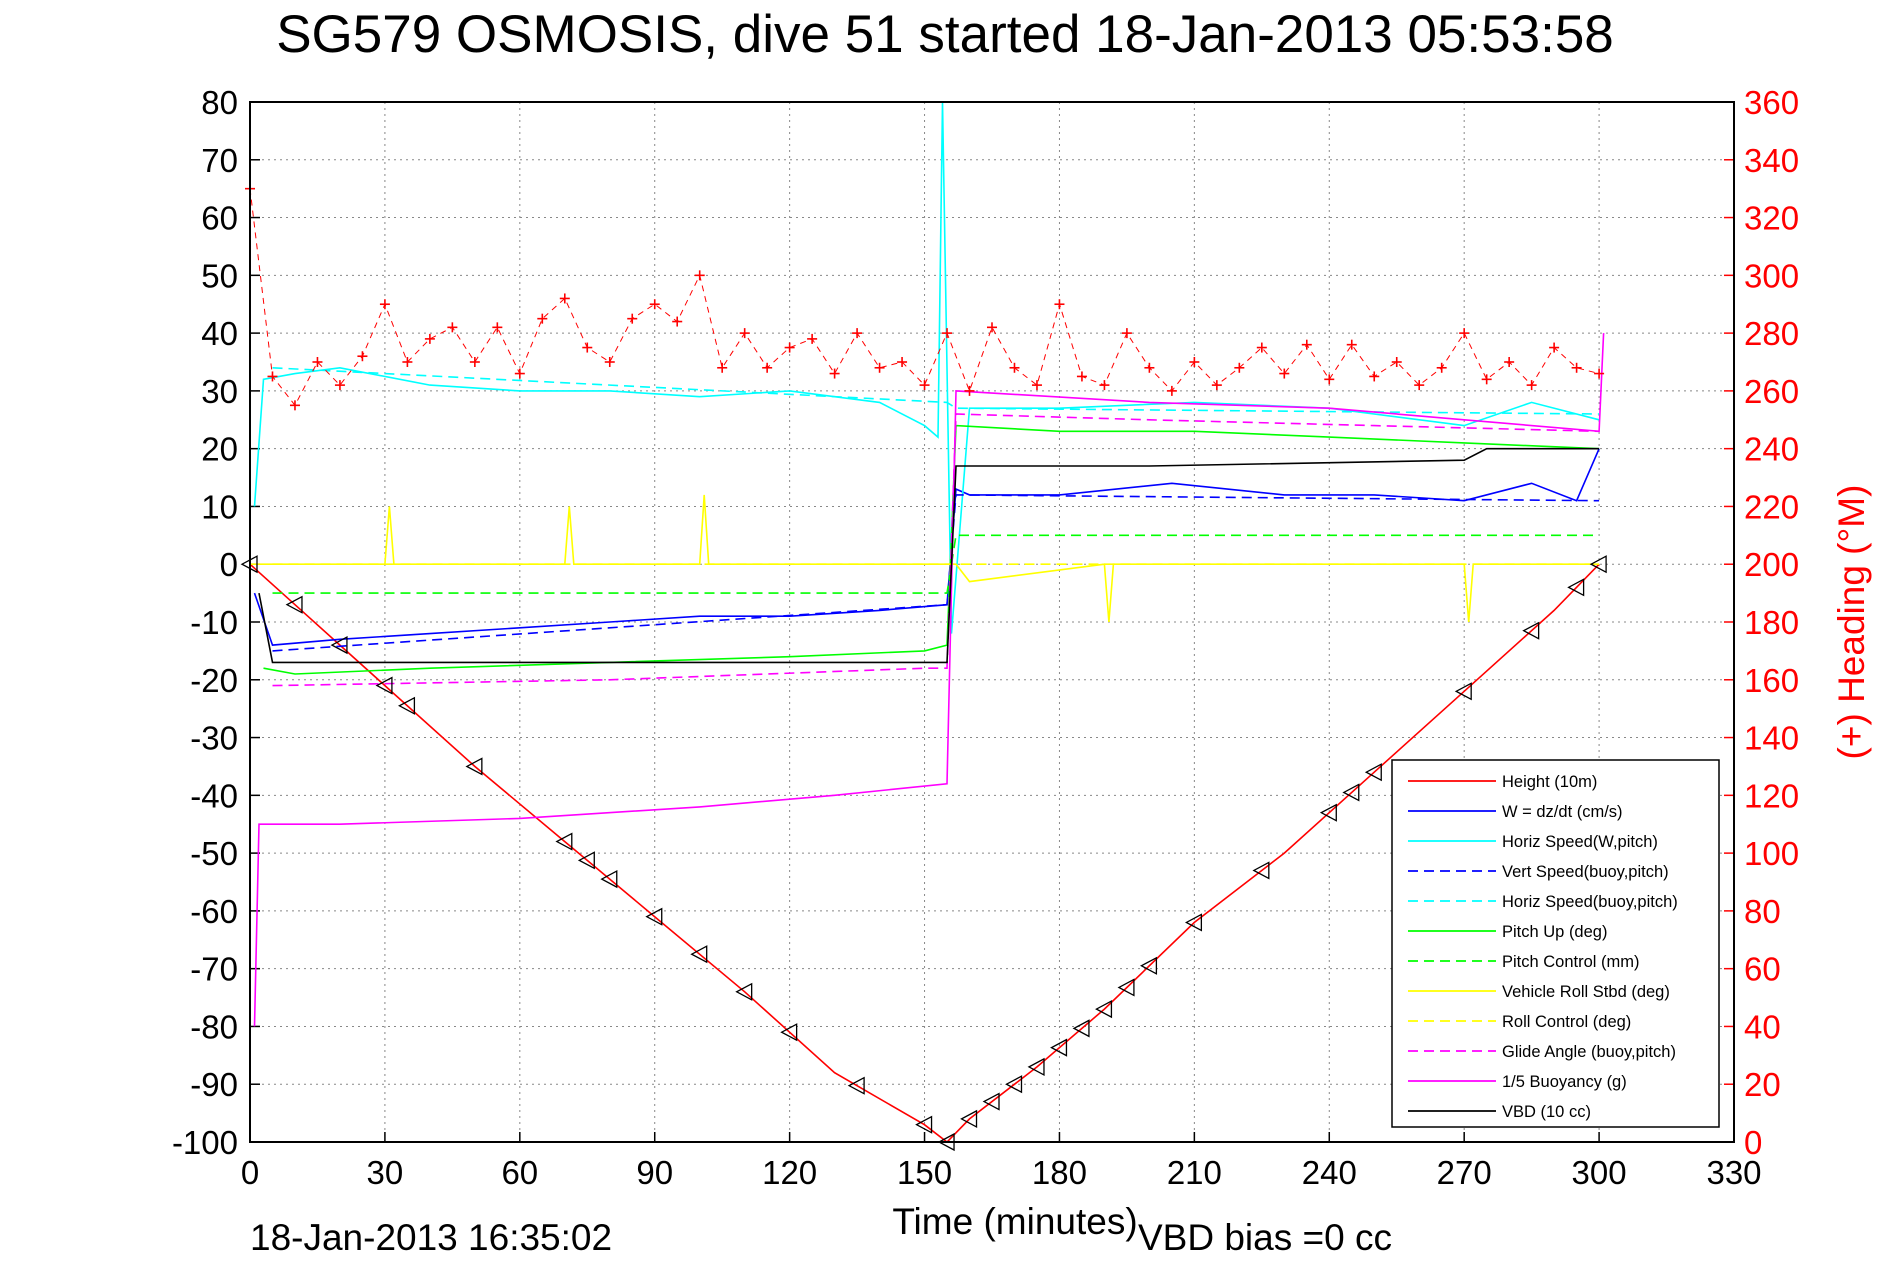  I want to click on legend-label-11: VBD (10 cc), so click(1546, 1112).